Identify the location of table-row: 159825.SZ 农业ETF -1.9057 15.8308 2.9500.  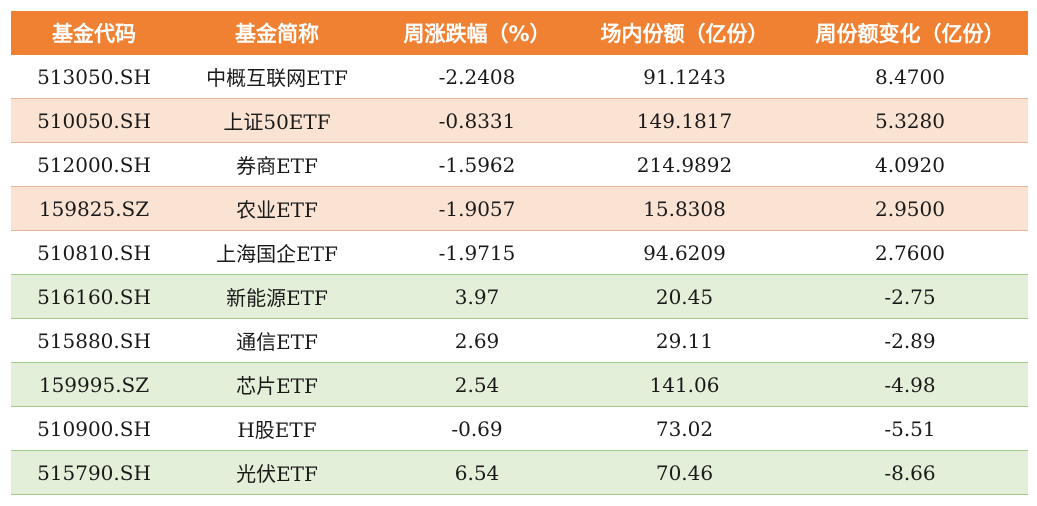
(519, 208).